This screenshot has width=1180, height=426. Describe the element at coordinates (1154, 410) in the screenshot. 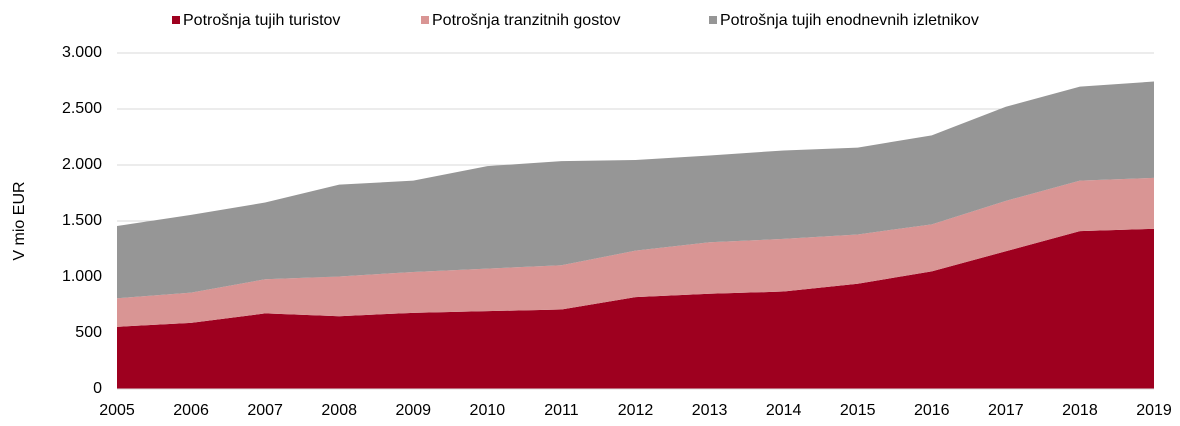

I see `x-tick-label: 2019` at that location.